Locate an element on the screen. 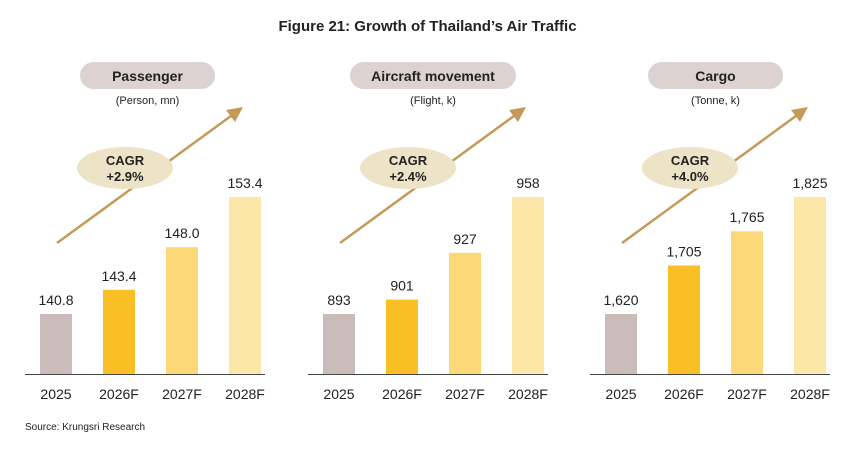 The height and width of the screenshot is (451, 855). bar-value-label: 1,705 is located at coordinates (683, 251).